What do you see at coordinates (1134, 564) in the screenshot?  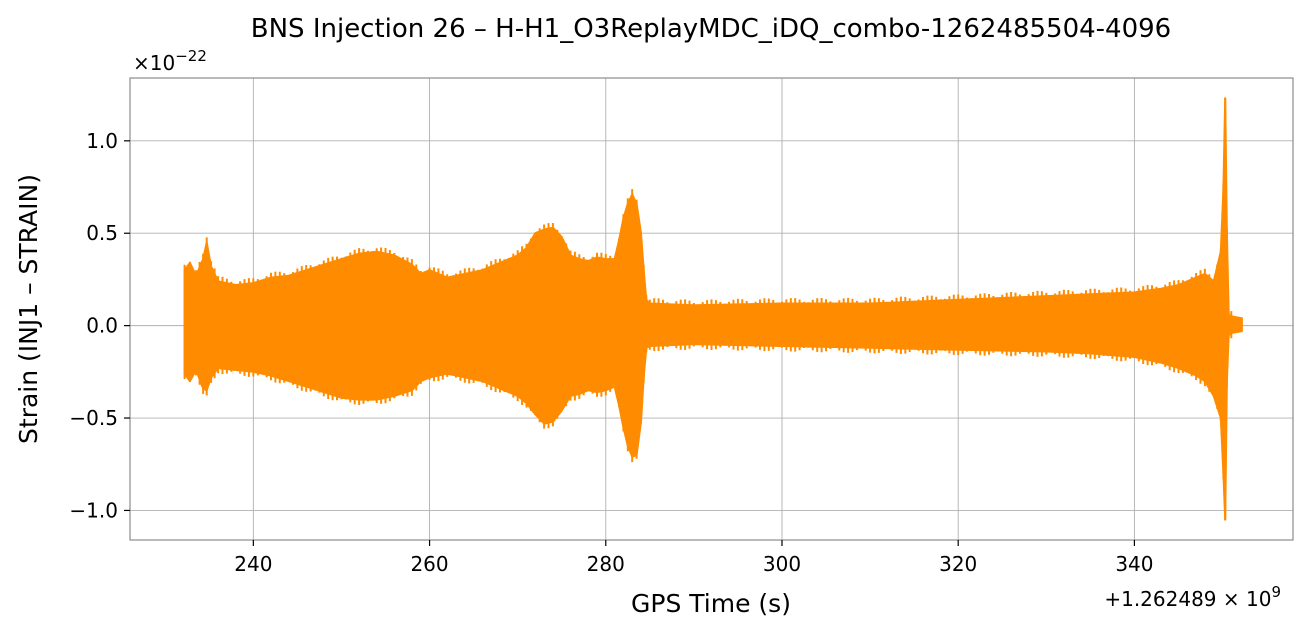 I see `x-tick-label: 340` at bounding box center [1134, 564].